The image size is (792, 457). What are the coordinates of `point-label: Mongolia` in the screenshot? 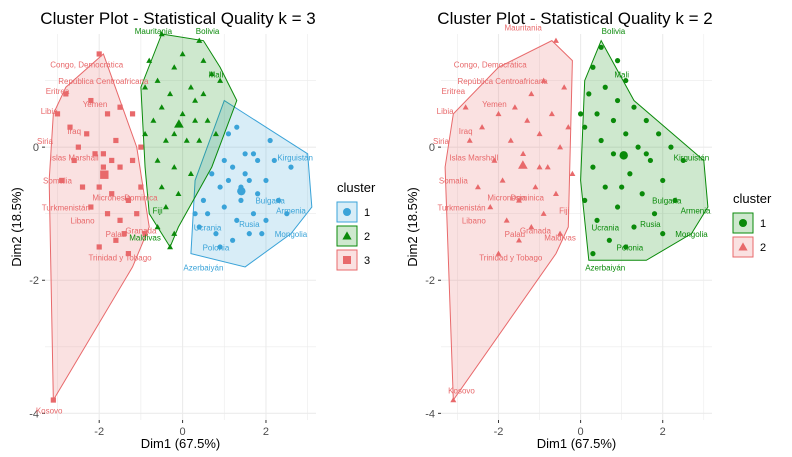 It's located at (291, 234).